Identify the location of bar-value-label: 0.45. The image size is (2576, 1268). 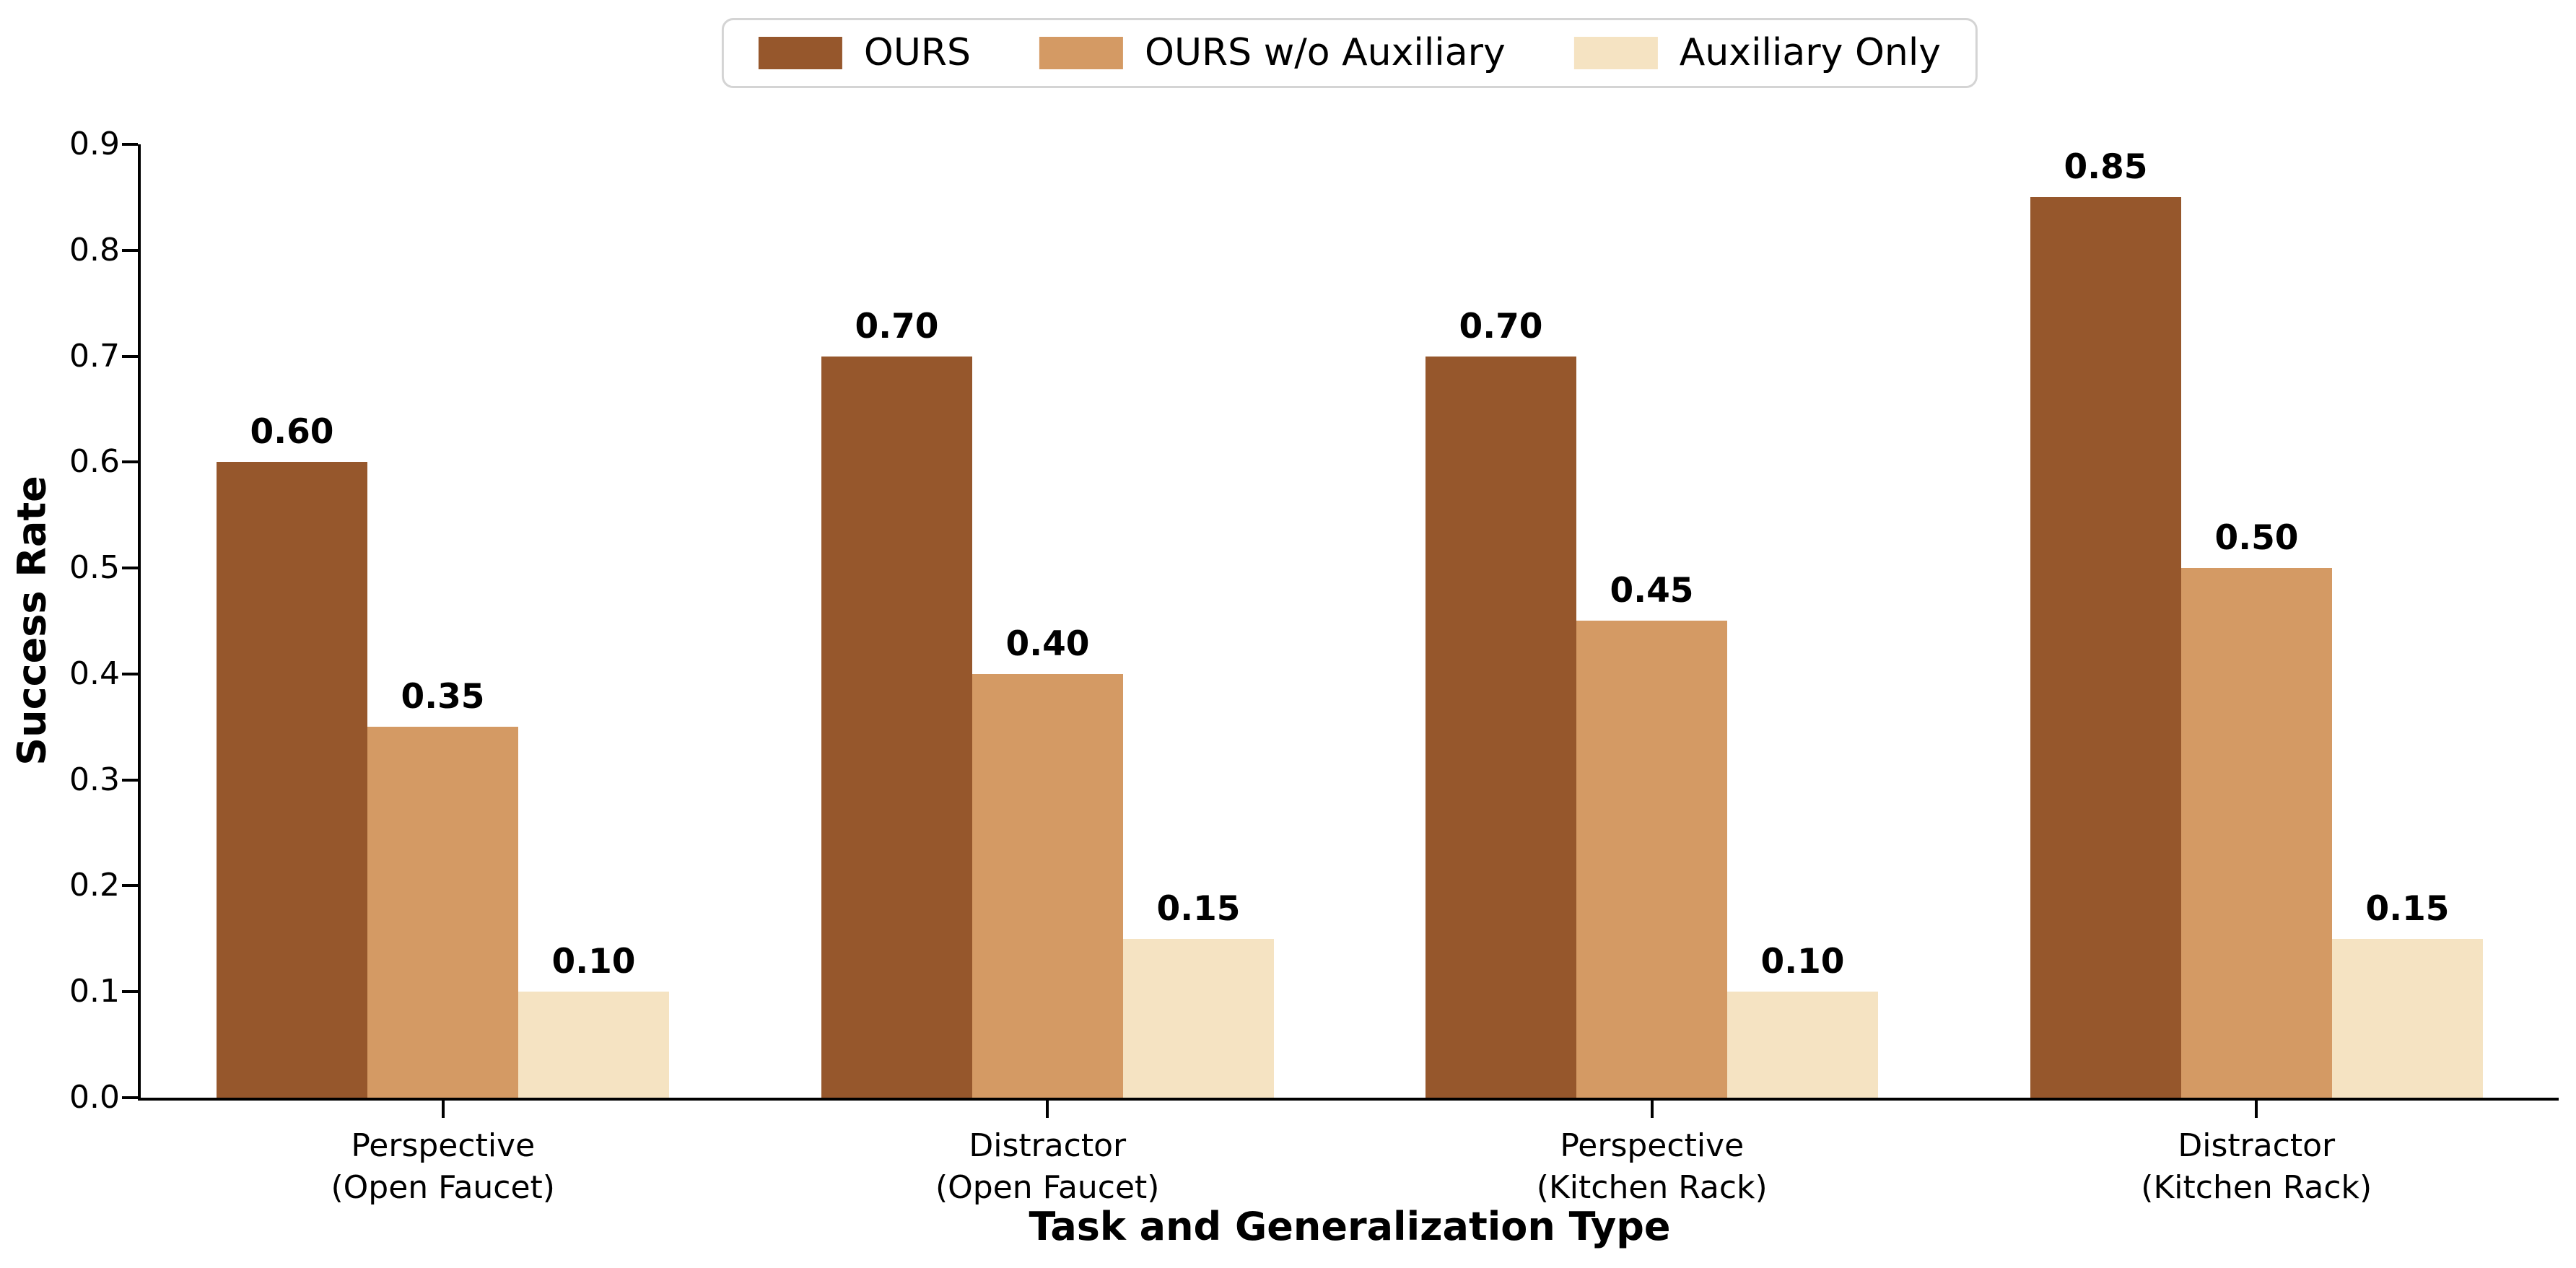
(1652, 591).